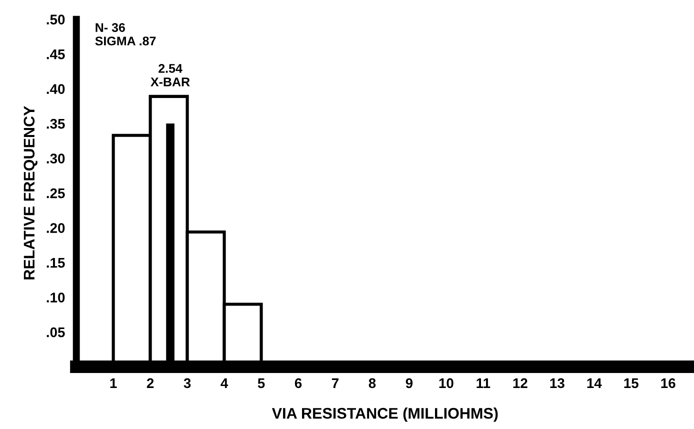 The height and width of the screenshot is (429, 694). Describe the element at coordinates (335, 383) in the screenshot. I see `x-tick-label: 7` at that location.